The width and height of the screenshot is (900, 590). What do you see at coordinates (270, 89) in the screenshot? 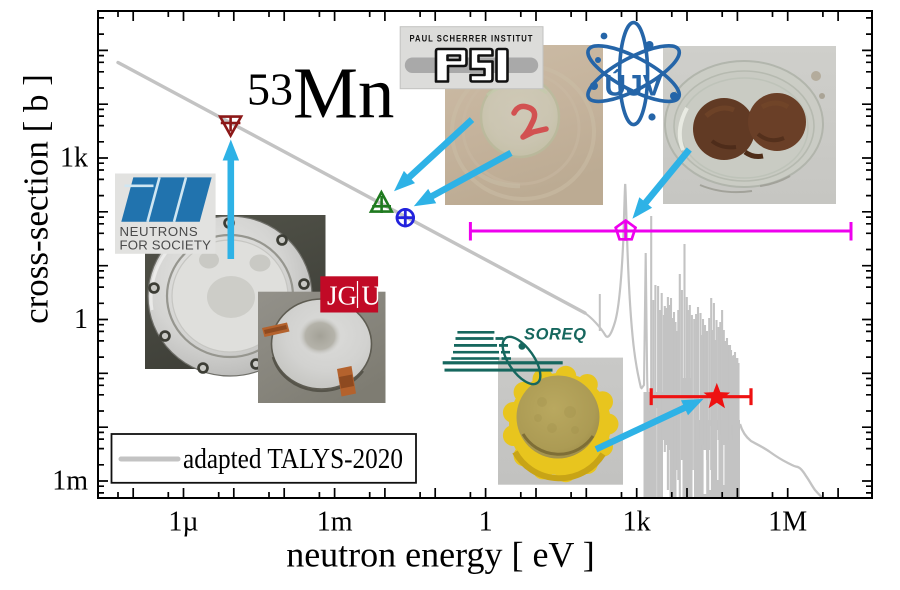
I see `svg-text: 53` at bounding box center [270, 89].